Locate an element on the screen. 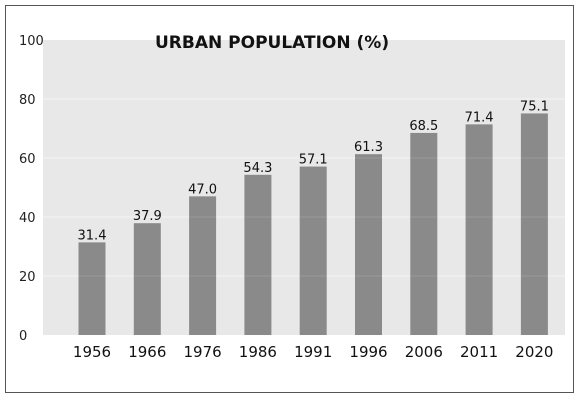  y-tick-label: 80 is located at coordinates (27, 100).